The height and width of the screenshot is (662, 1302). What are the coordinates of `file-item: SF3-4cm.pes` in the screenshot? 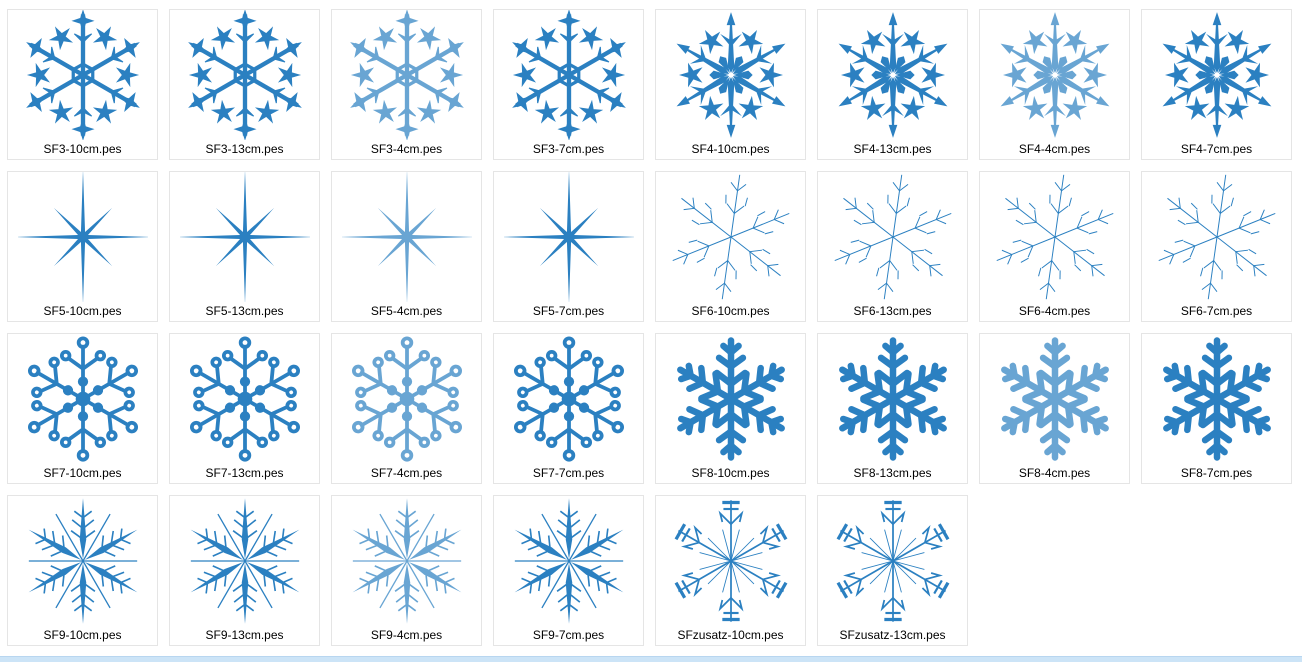 It's located at (406, 84).